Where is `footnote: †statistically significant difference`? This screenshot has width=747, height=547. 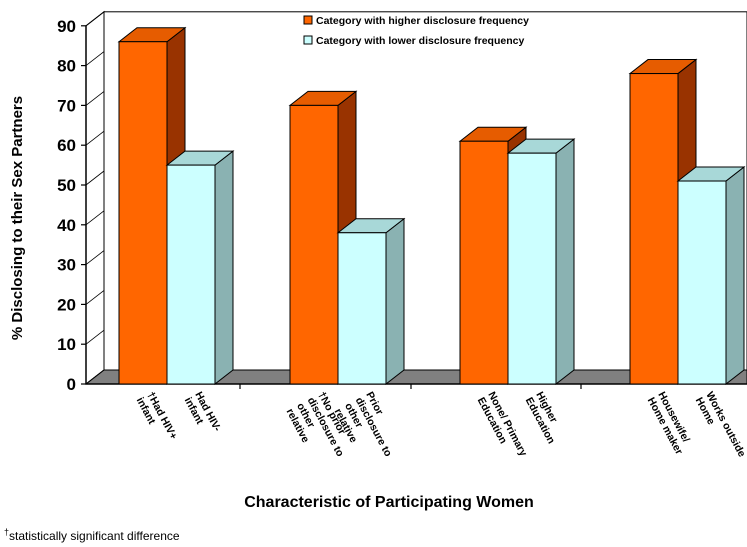 footnote: †statistically significant difference is located at coordinates (92, 535).